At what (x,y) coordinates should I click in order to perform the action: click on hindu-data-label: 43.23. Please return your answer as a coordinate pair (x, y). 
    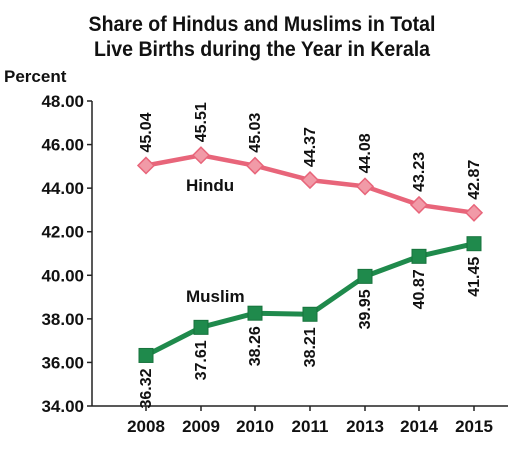
    Looking at the image, I should click on (419, 172).